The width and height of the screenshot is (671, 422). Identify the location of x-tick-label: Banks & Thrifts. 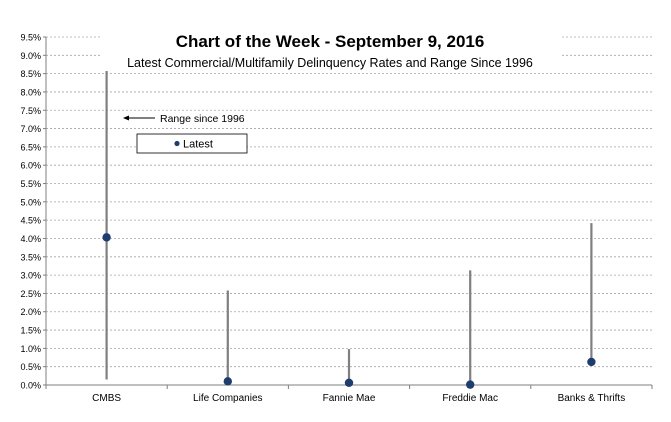
(592, 398).